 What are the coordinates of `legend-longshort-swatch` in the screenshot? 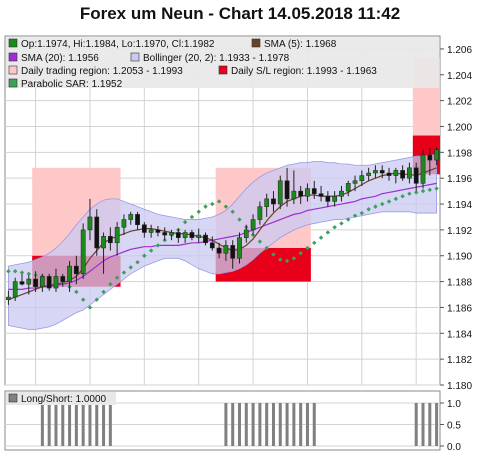 It's located at (13, 398).